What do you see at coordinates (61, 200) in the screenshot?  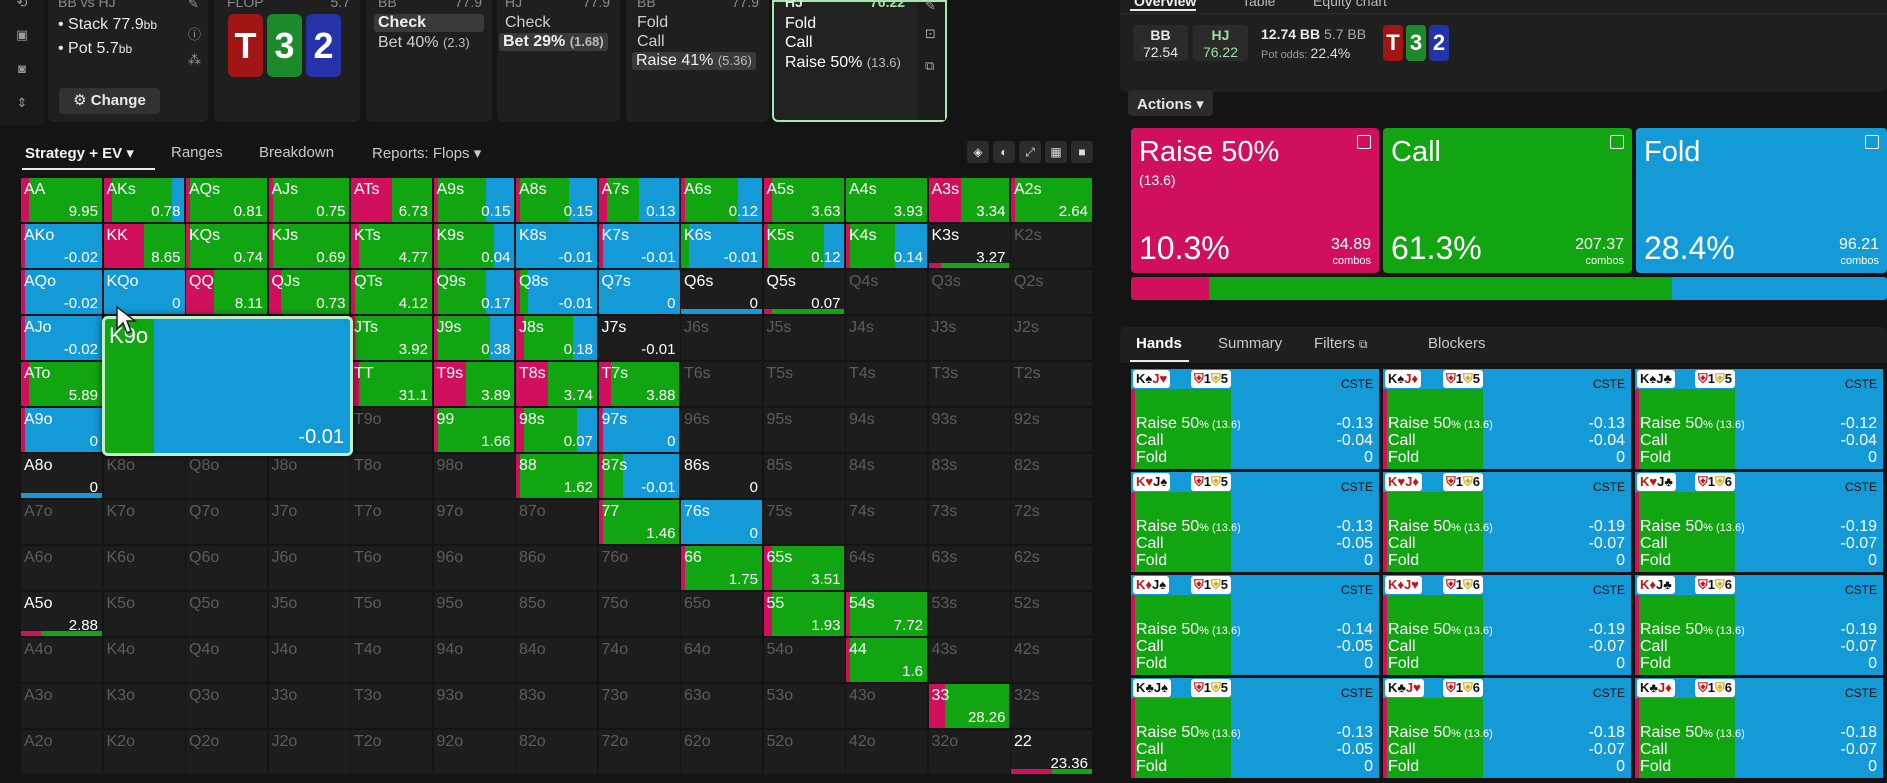 I see `range-cell: AA 9.95` at bounding box center [61, 200].